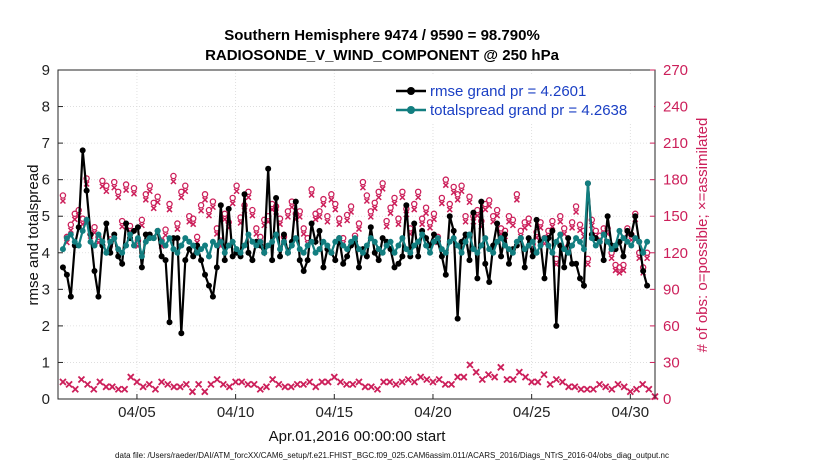 Image resolution: width=830 pixels, height=470 pixels. I want to click on y-axis-right-label: # of obs: o=possible; ×=assimilated, so click(702, 235).